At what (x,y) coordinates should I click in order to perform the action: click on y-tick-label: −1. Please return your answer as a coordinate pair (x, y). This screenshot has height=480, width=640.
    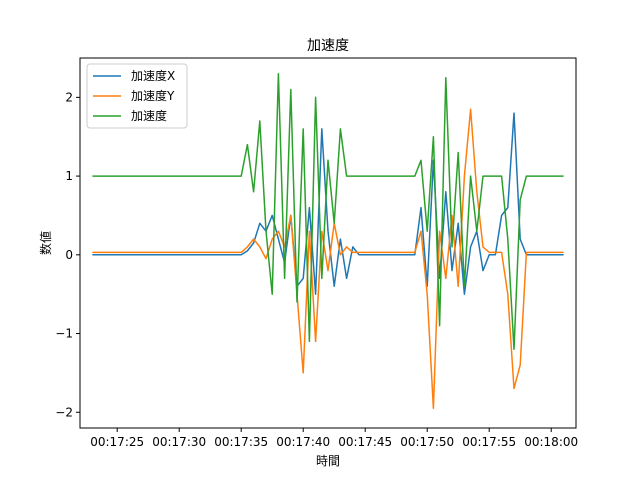
    Looking at the image, I should click on (64, 334).